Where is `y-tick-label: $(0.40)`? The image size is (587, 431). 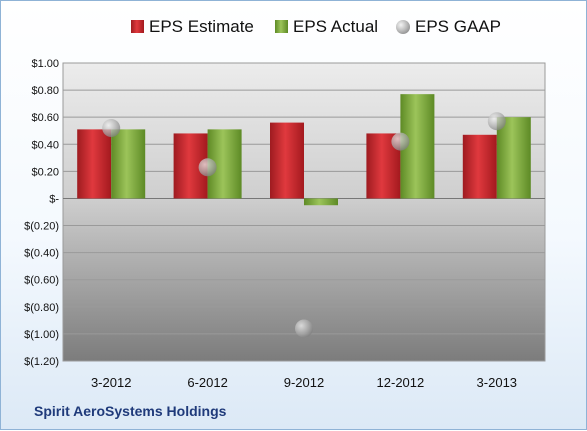 y-tick-label: $(0.40) is located at coordinates (41, 254).